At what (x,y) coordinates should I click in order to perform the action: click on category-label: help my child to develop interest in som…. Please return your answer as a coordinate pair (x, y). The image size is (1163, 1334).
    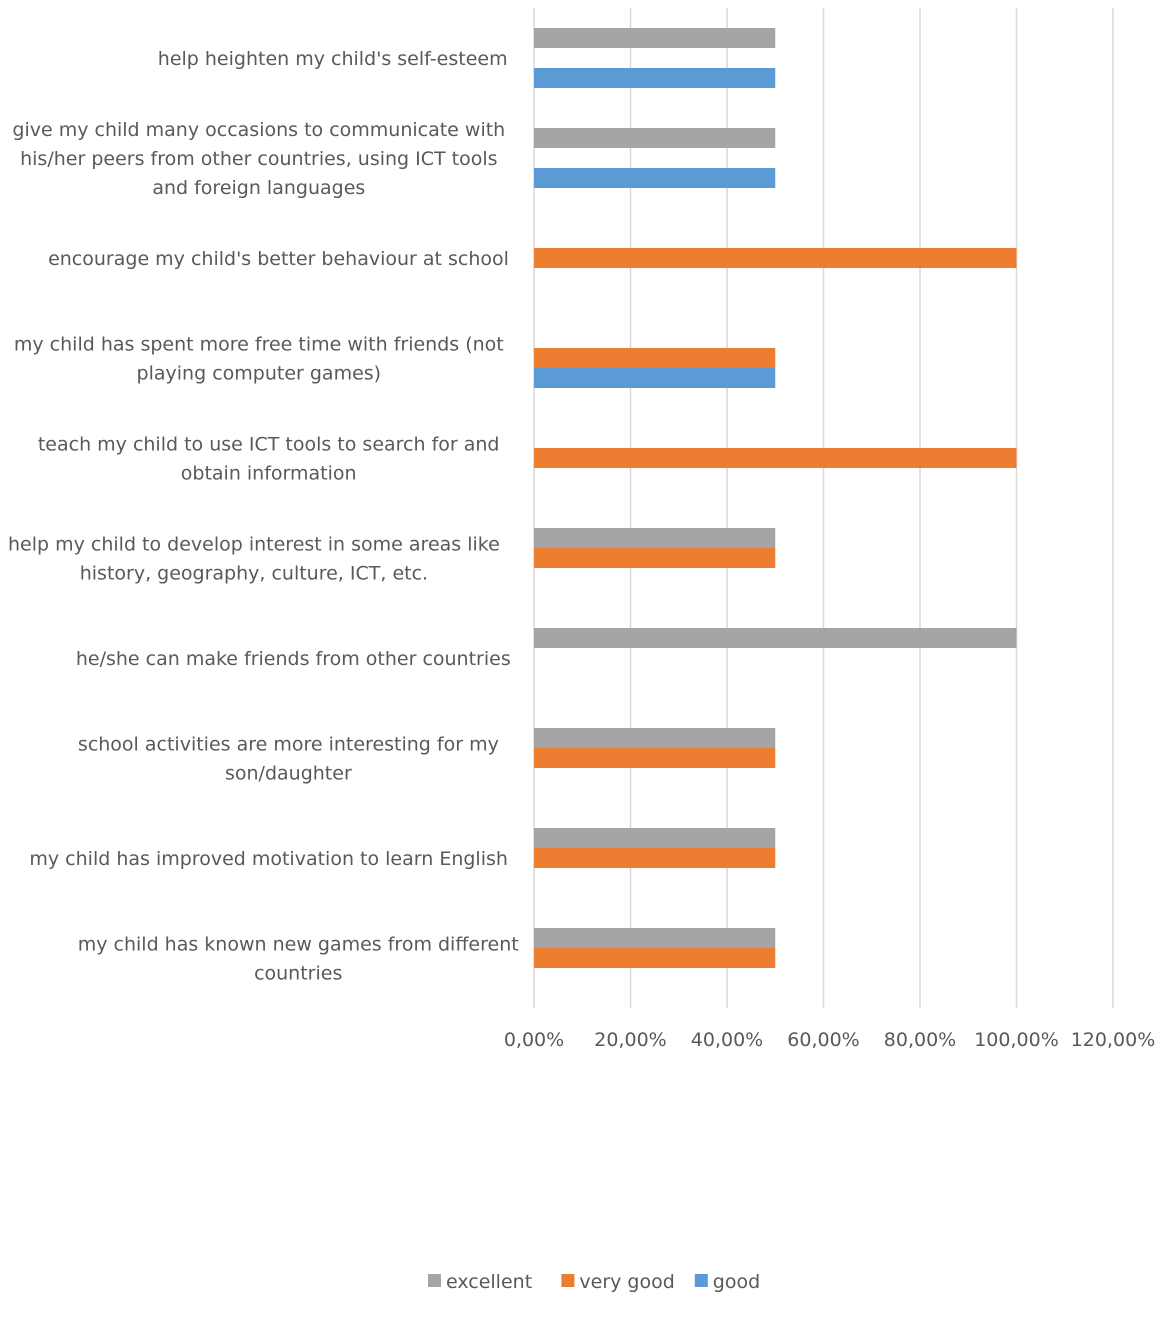
    Looking at the image, I should click on (254, 559).